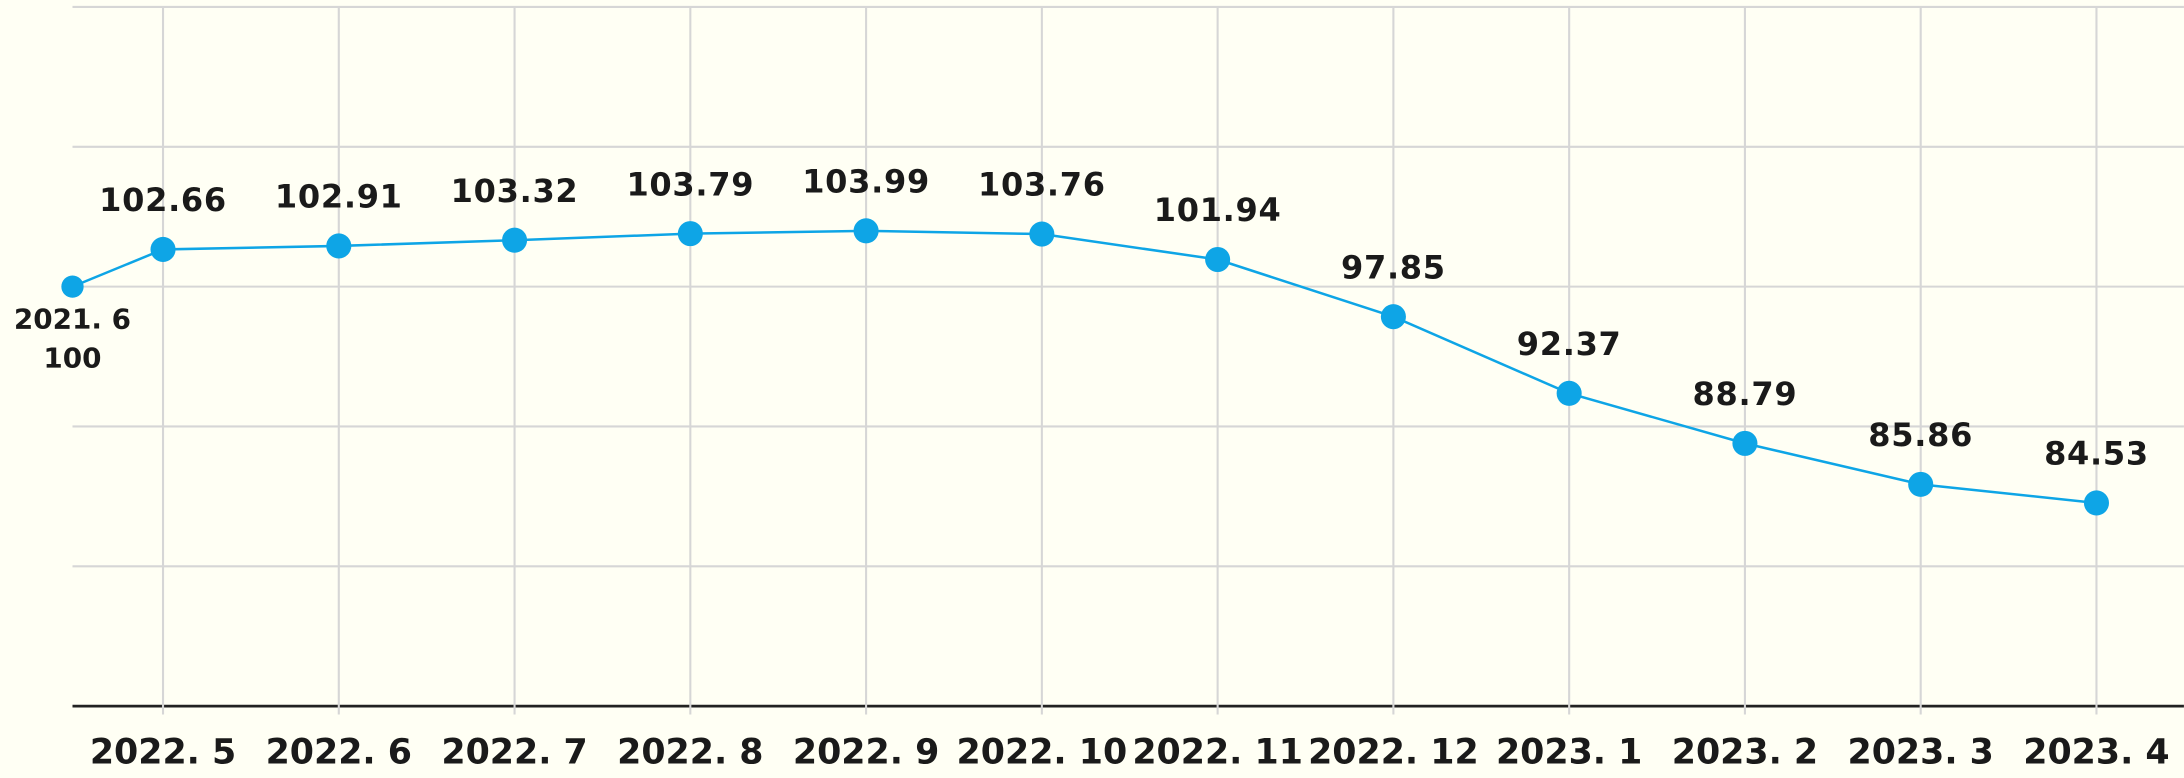  What do you see at coordinates (1745, 394) in the screenshot?
I see `data-label: 88.79` at bounding box center [1745, 394].